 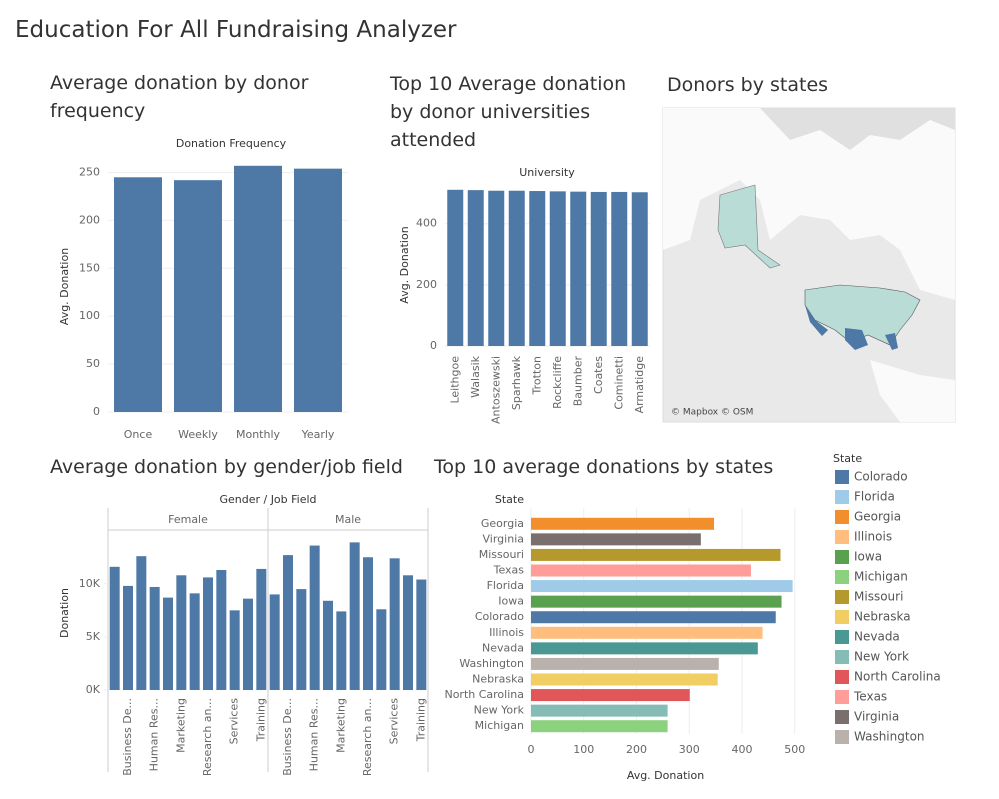 I want to click on legend-label: Washington, so click(x=889, y=737).